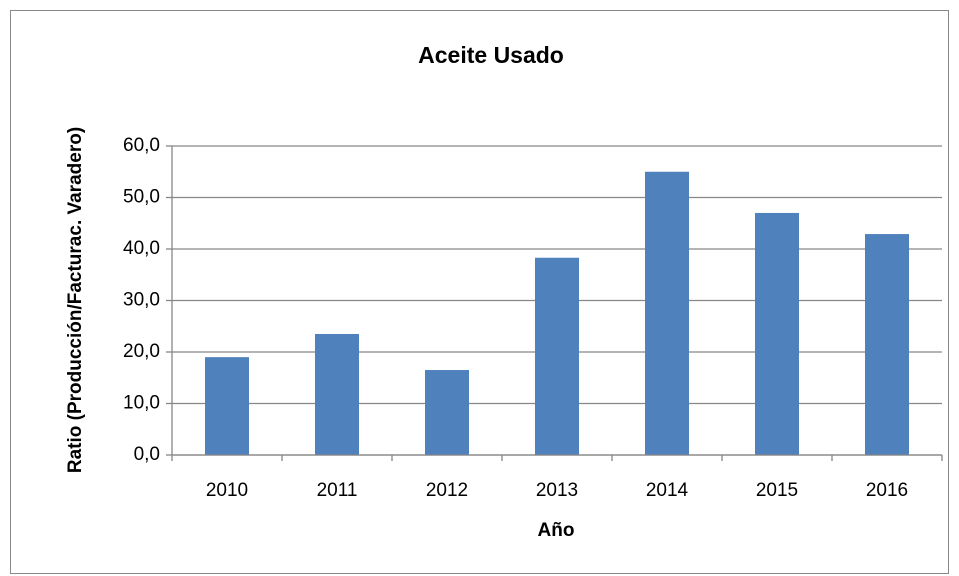 The image size is (959, 576). I want to click on chart-title: Aceite Usado, so click(491, 55).